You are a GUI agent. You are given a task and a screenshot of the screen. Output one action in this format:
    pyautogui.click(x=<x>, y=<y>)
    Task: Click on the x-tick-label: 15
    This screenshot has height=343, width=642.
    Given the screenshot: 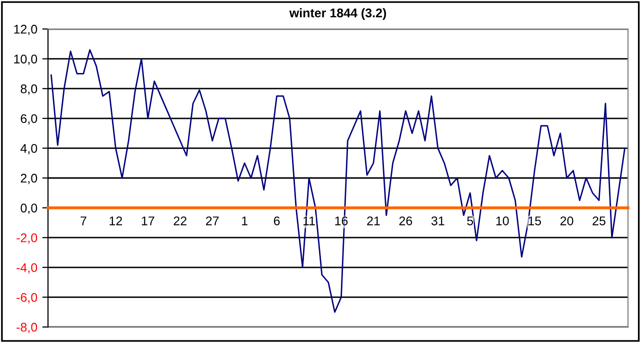 What is the action you would take?
    pyautogui.click(x=534, y=221)
    